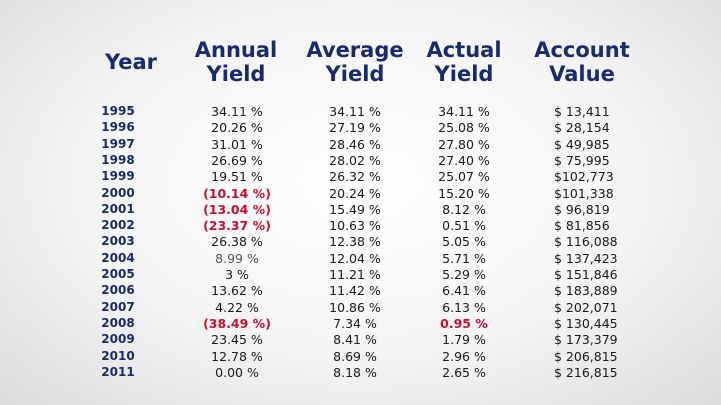  I want to click on table-row: 2001 (13.04 %) 15.49 % 8.12 % $ 96,819, so click(360, 209).